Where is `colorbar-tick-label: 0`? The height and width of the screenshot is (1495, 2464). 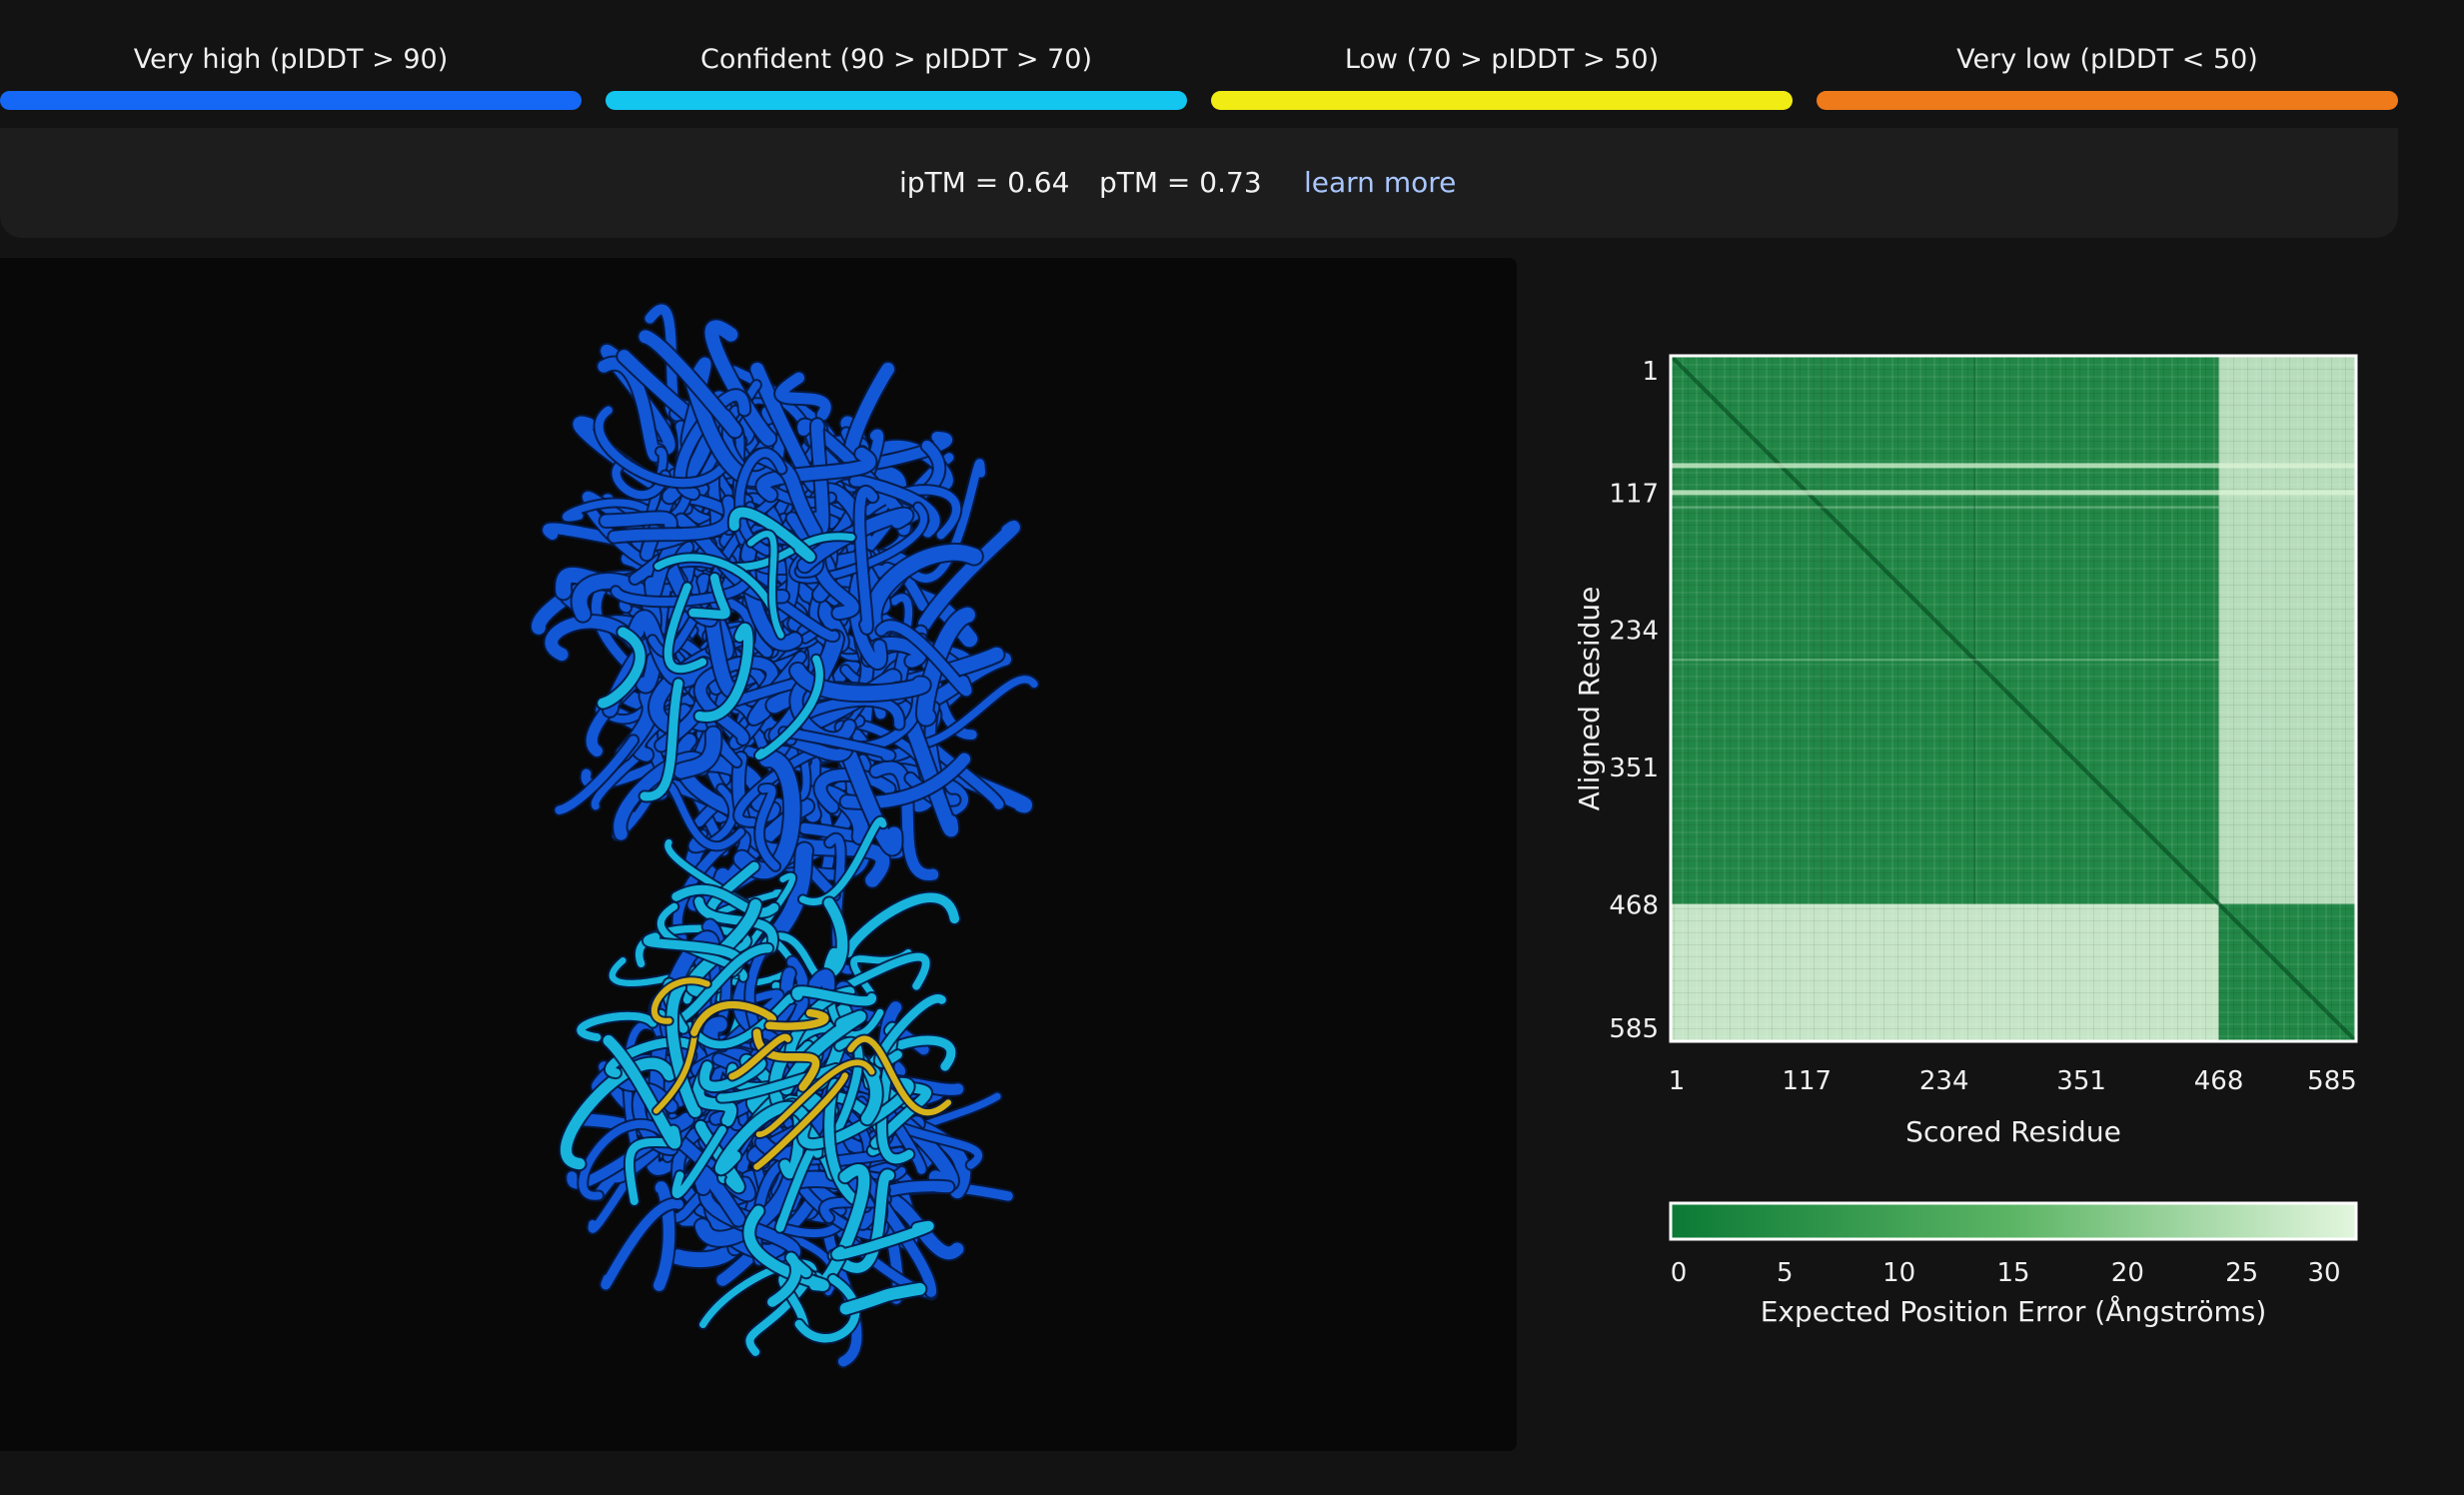
colorbar-tick-label: 0 is located at coordinates (1679, 1273).